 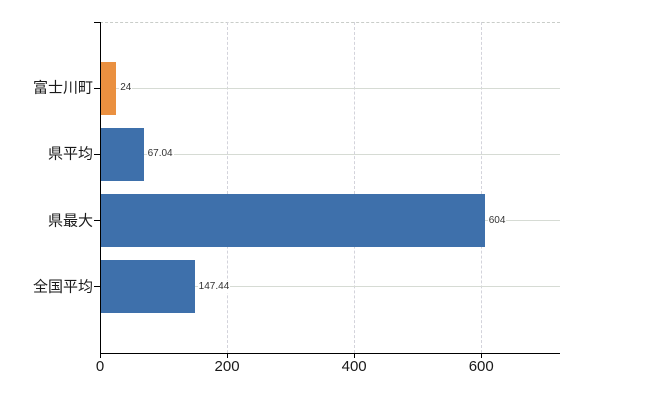 What do you see at coordinates (160, 154) in the screenshot?
I see `value-label: 67.04` at bounding box center [160, 154].